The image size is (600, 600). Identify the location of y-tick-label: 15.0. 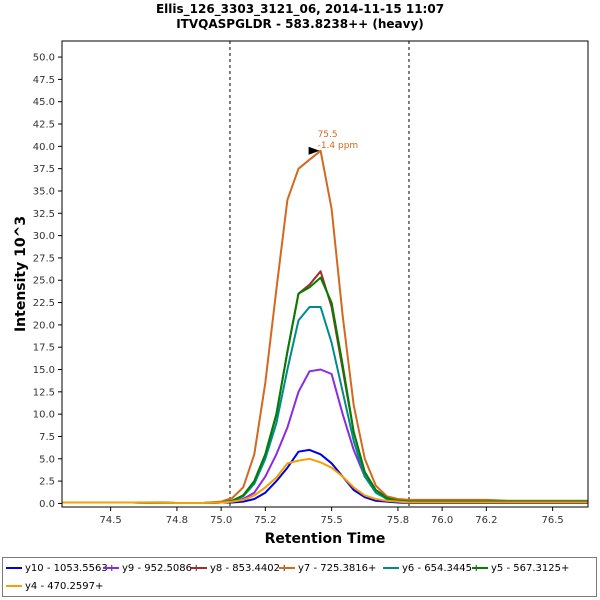
(44, 370).